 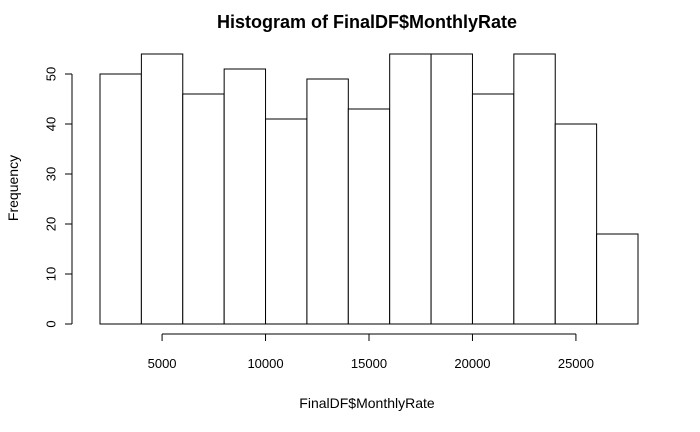 What do you see at coordinates (51, 174) in the screenshot?
I see `y-tick-label: 30` at bounding box center [51, 174].